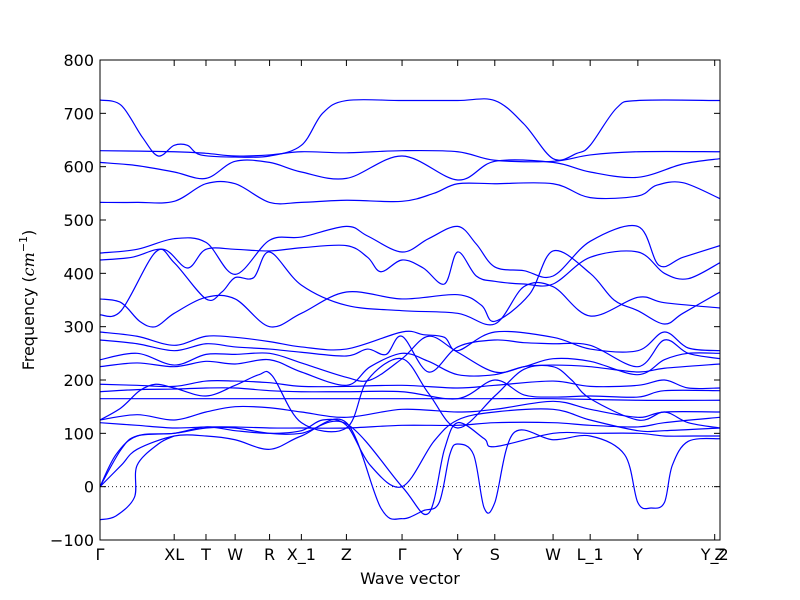 The image size is (800, 600). I want to click on x-tick-label: T, so click(205, 554).